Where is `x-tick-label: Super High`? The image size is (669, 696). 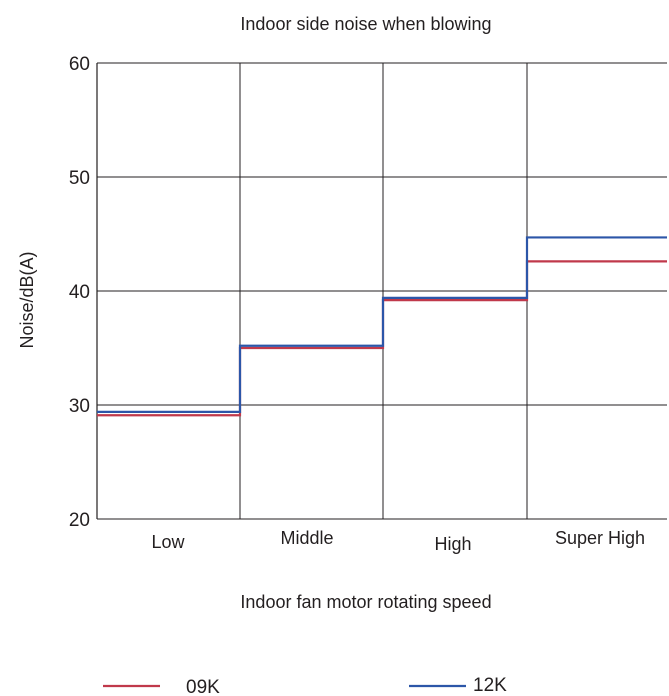
x-tick-label: Super High is located at coordinates (600, 538).